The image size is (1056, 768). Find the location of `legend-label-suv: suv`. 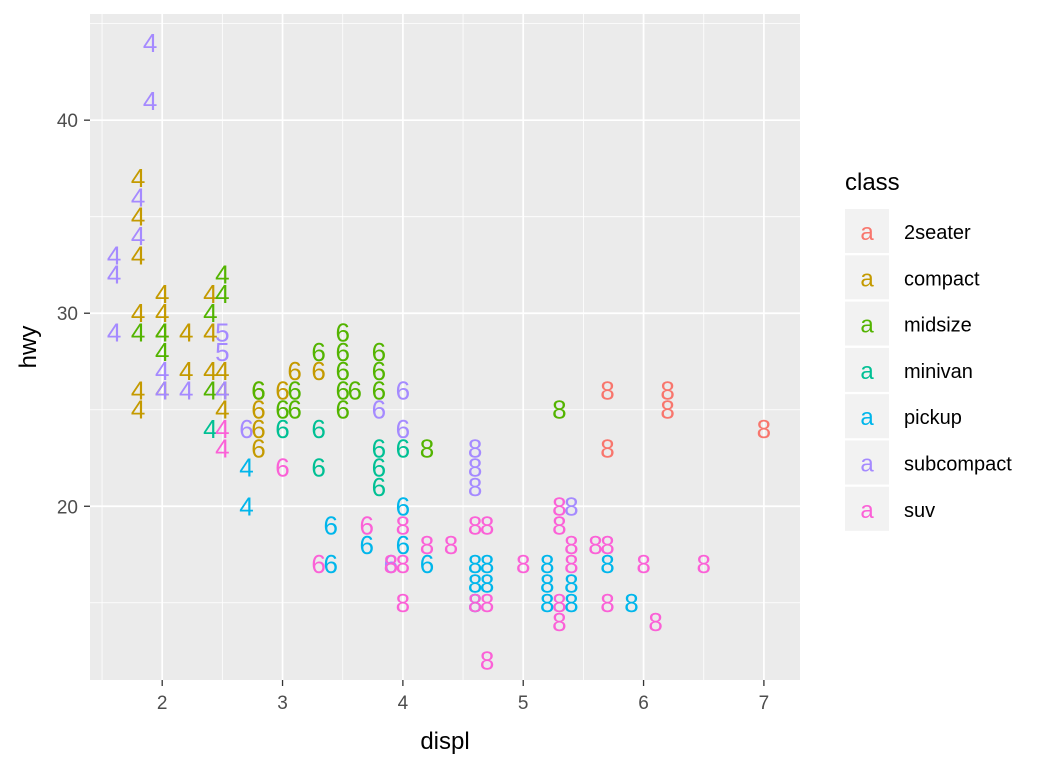

legend-label-suv: suv is located at coordinates (919, 511).